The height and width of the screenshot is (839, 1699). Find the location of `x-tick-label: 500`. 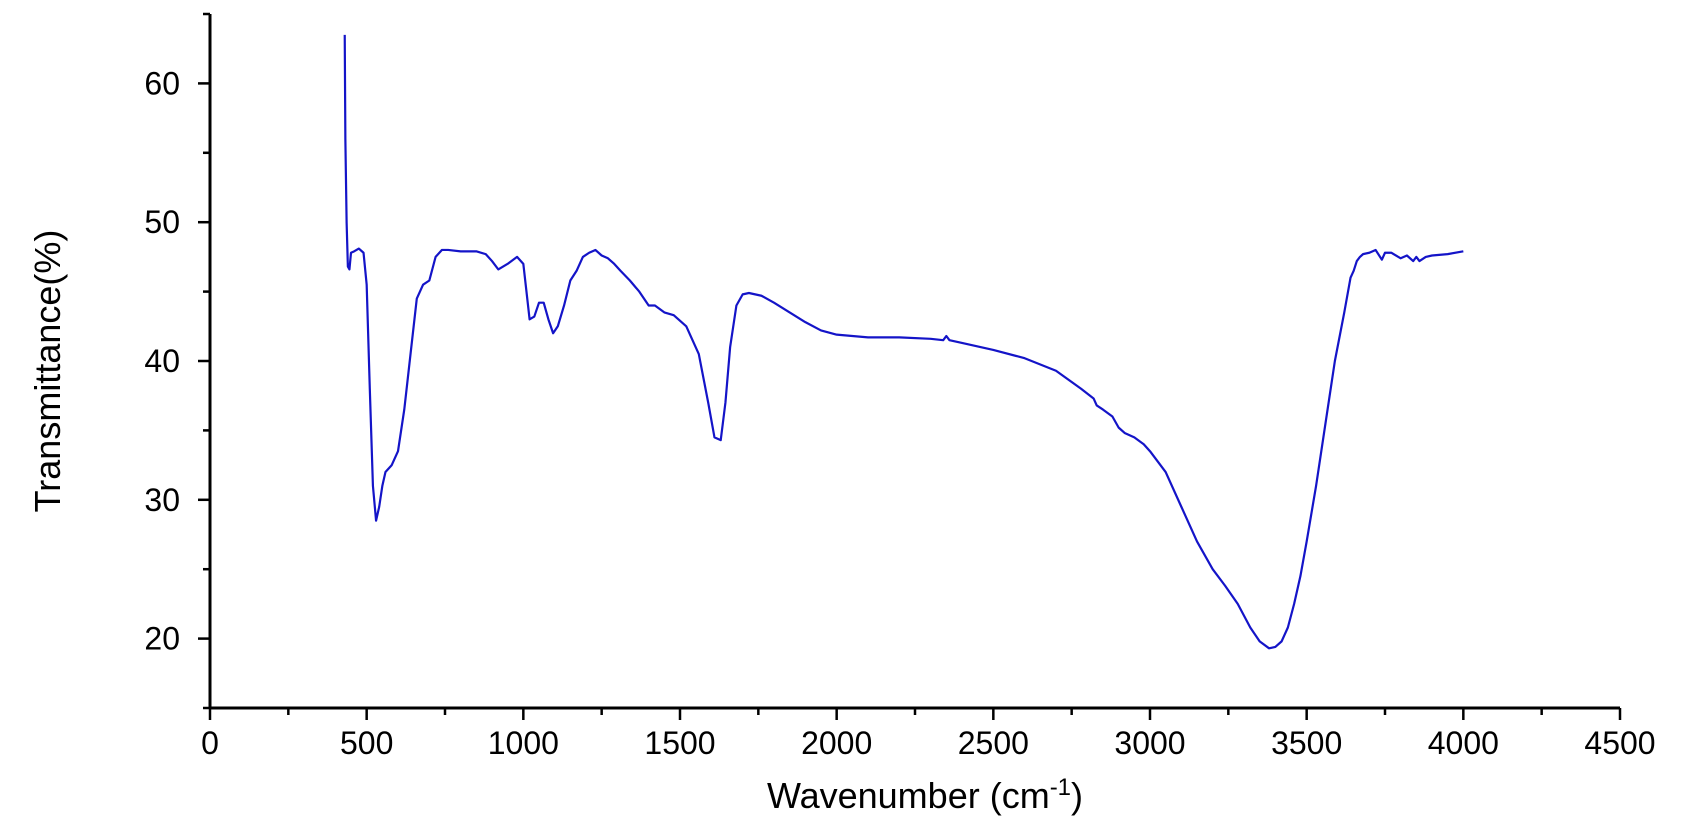

x-tick-label: 500 is located at coordinates (366, 743).